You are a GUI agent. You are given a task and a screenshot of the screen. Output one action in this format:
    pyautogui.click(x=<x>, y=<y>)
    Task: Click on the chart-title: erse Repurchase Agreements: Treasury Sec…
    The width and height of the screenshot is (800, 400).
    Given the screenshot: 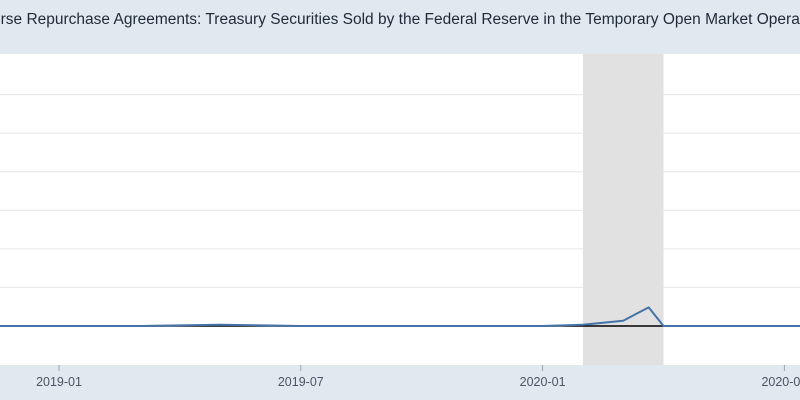 What is the action you would take?
    pyautogui.click(x=400, y=19)
    